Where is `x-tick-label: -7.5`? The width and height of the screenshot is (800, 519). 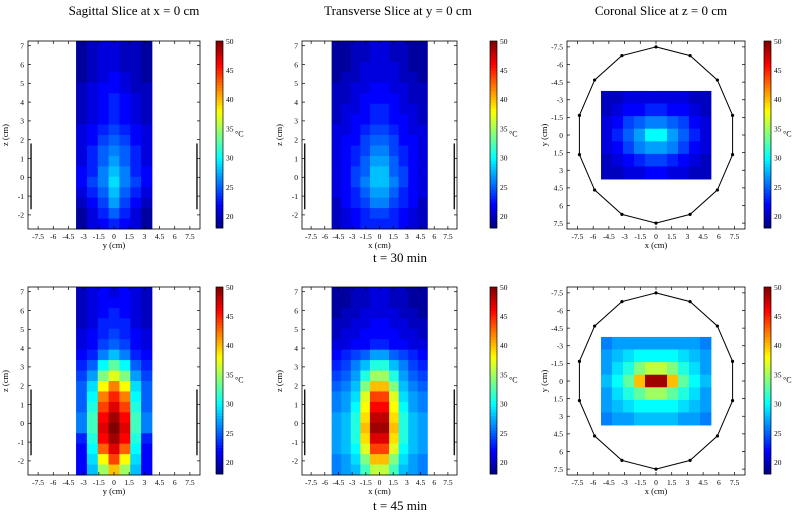 x-tick-label: -7.5 is located at coordinates (38, 236).